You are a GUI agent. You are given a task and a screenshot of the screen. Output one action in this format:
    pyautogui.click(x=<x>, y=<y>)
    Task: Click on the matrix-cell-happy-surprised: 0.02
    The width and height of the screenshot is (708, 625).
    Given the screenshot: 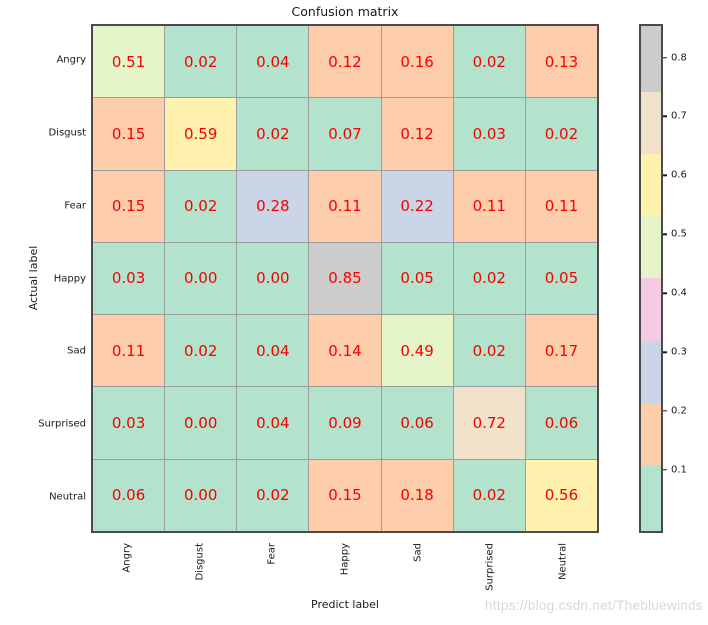 What is the action you would take?
    pyautogui.click(x=489, y=278)
    